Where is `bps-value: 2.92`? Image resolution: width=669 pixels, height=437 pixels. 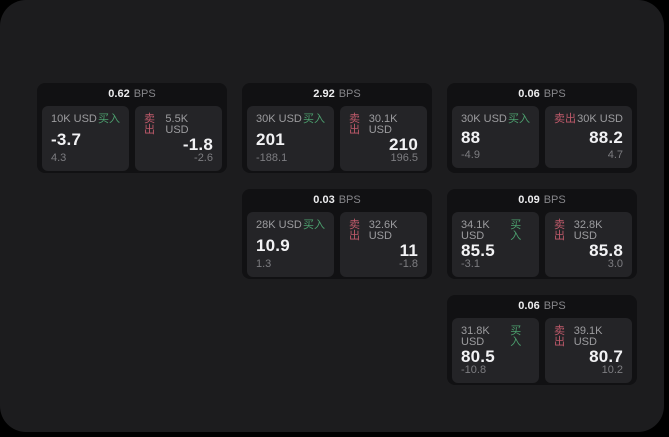 bps-value: 2.92 is located at coordinates (324, 94).